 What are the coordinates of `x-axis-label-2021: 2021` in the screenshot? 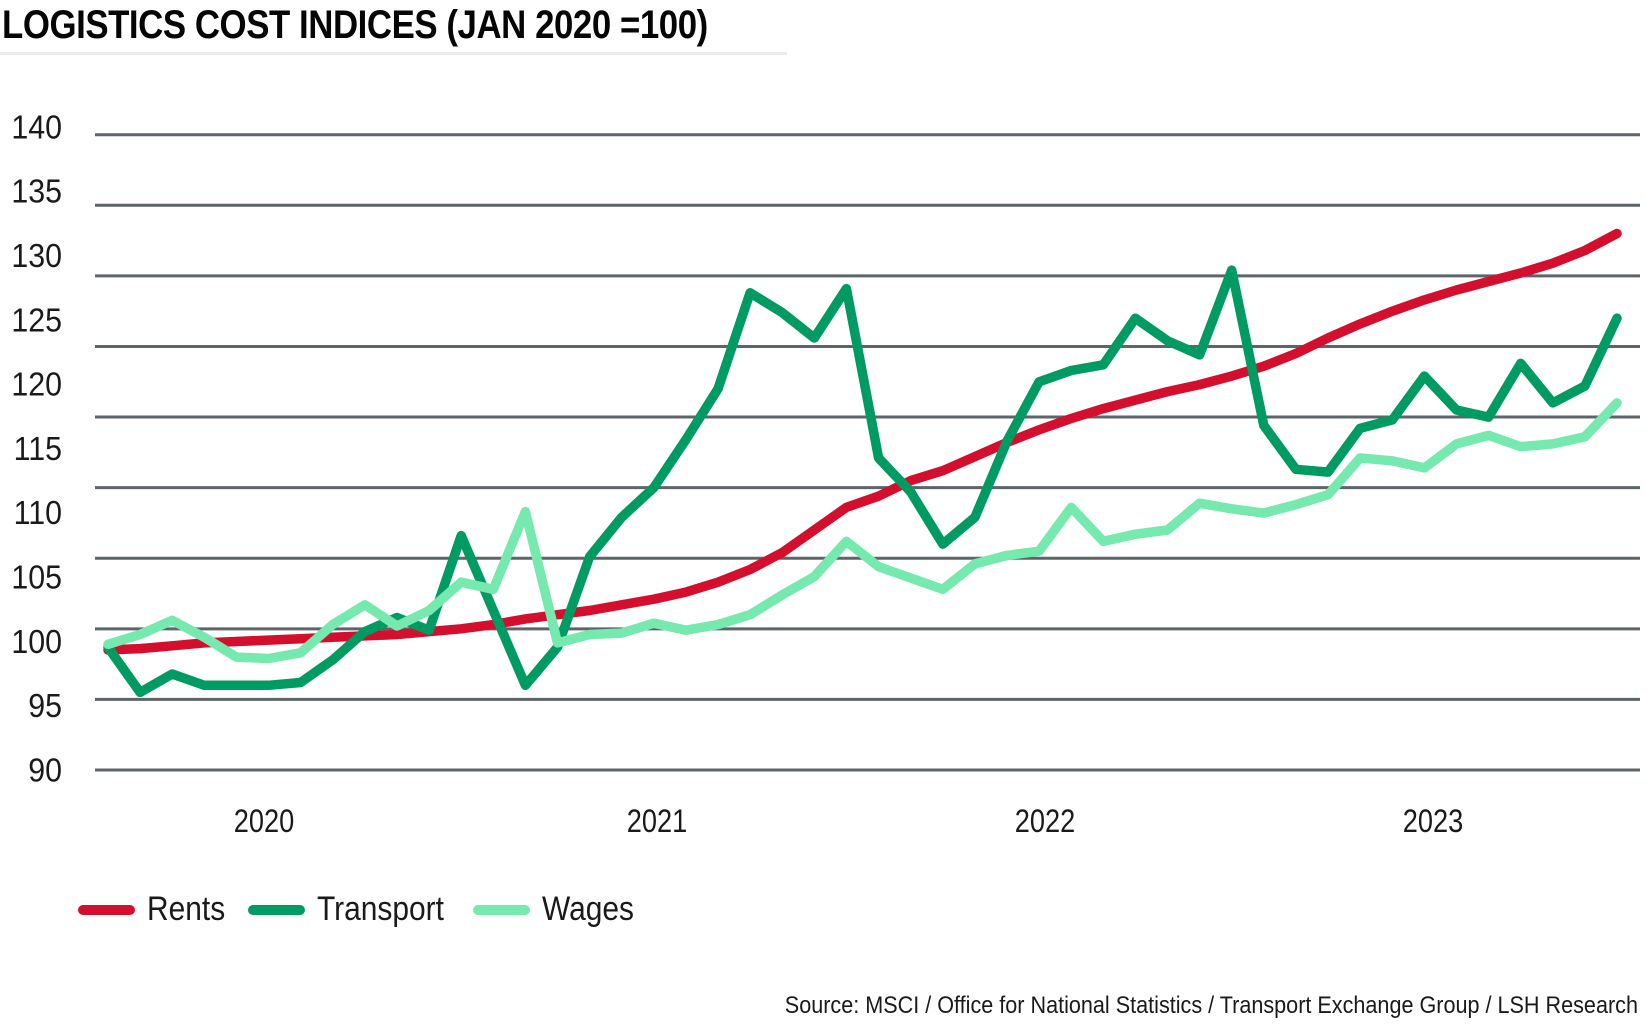 It's located at (657, 822).